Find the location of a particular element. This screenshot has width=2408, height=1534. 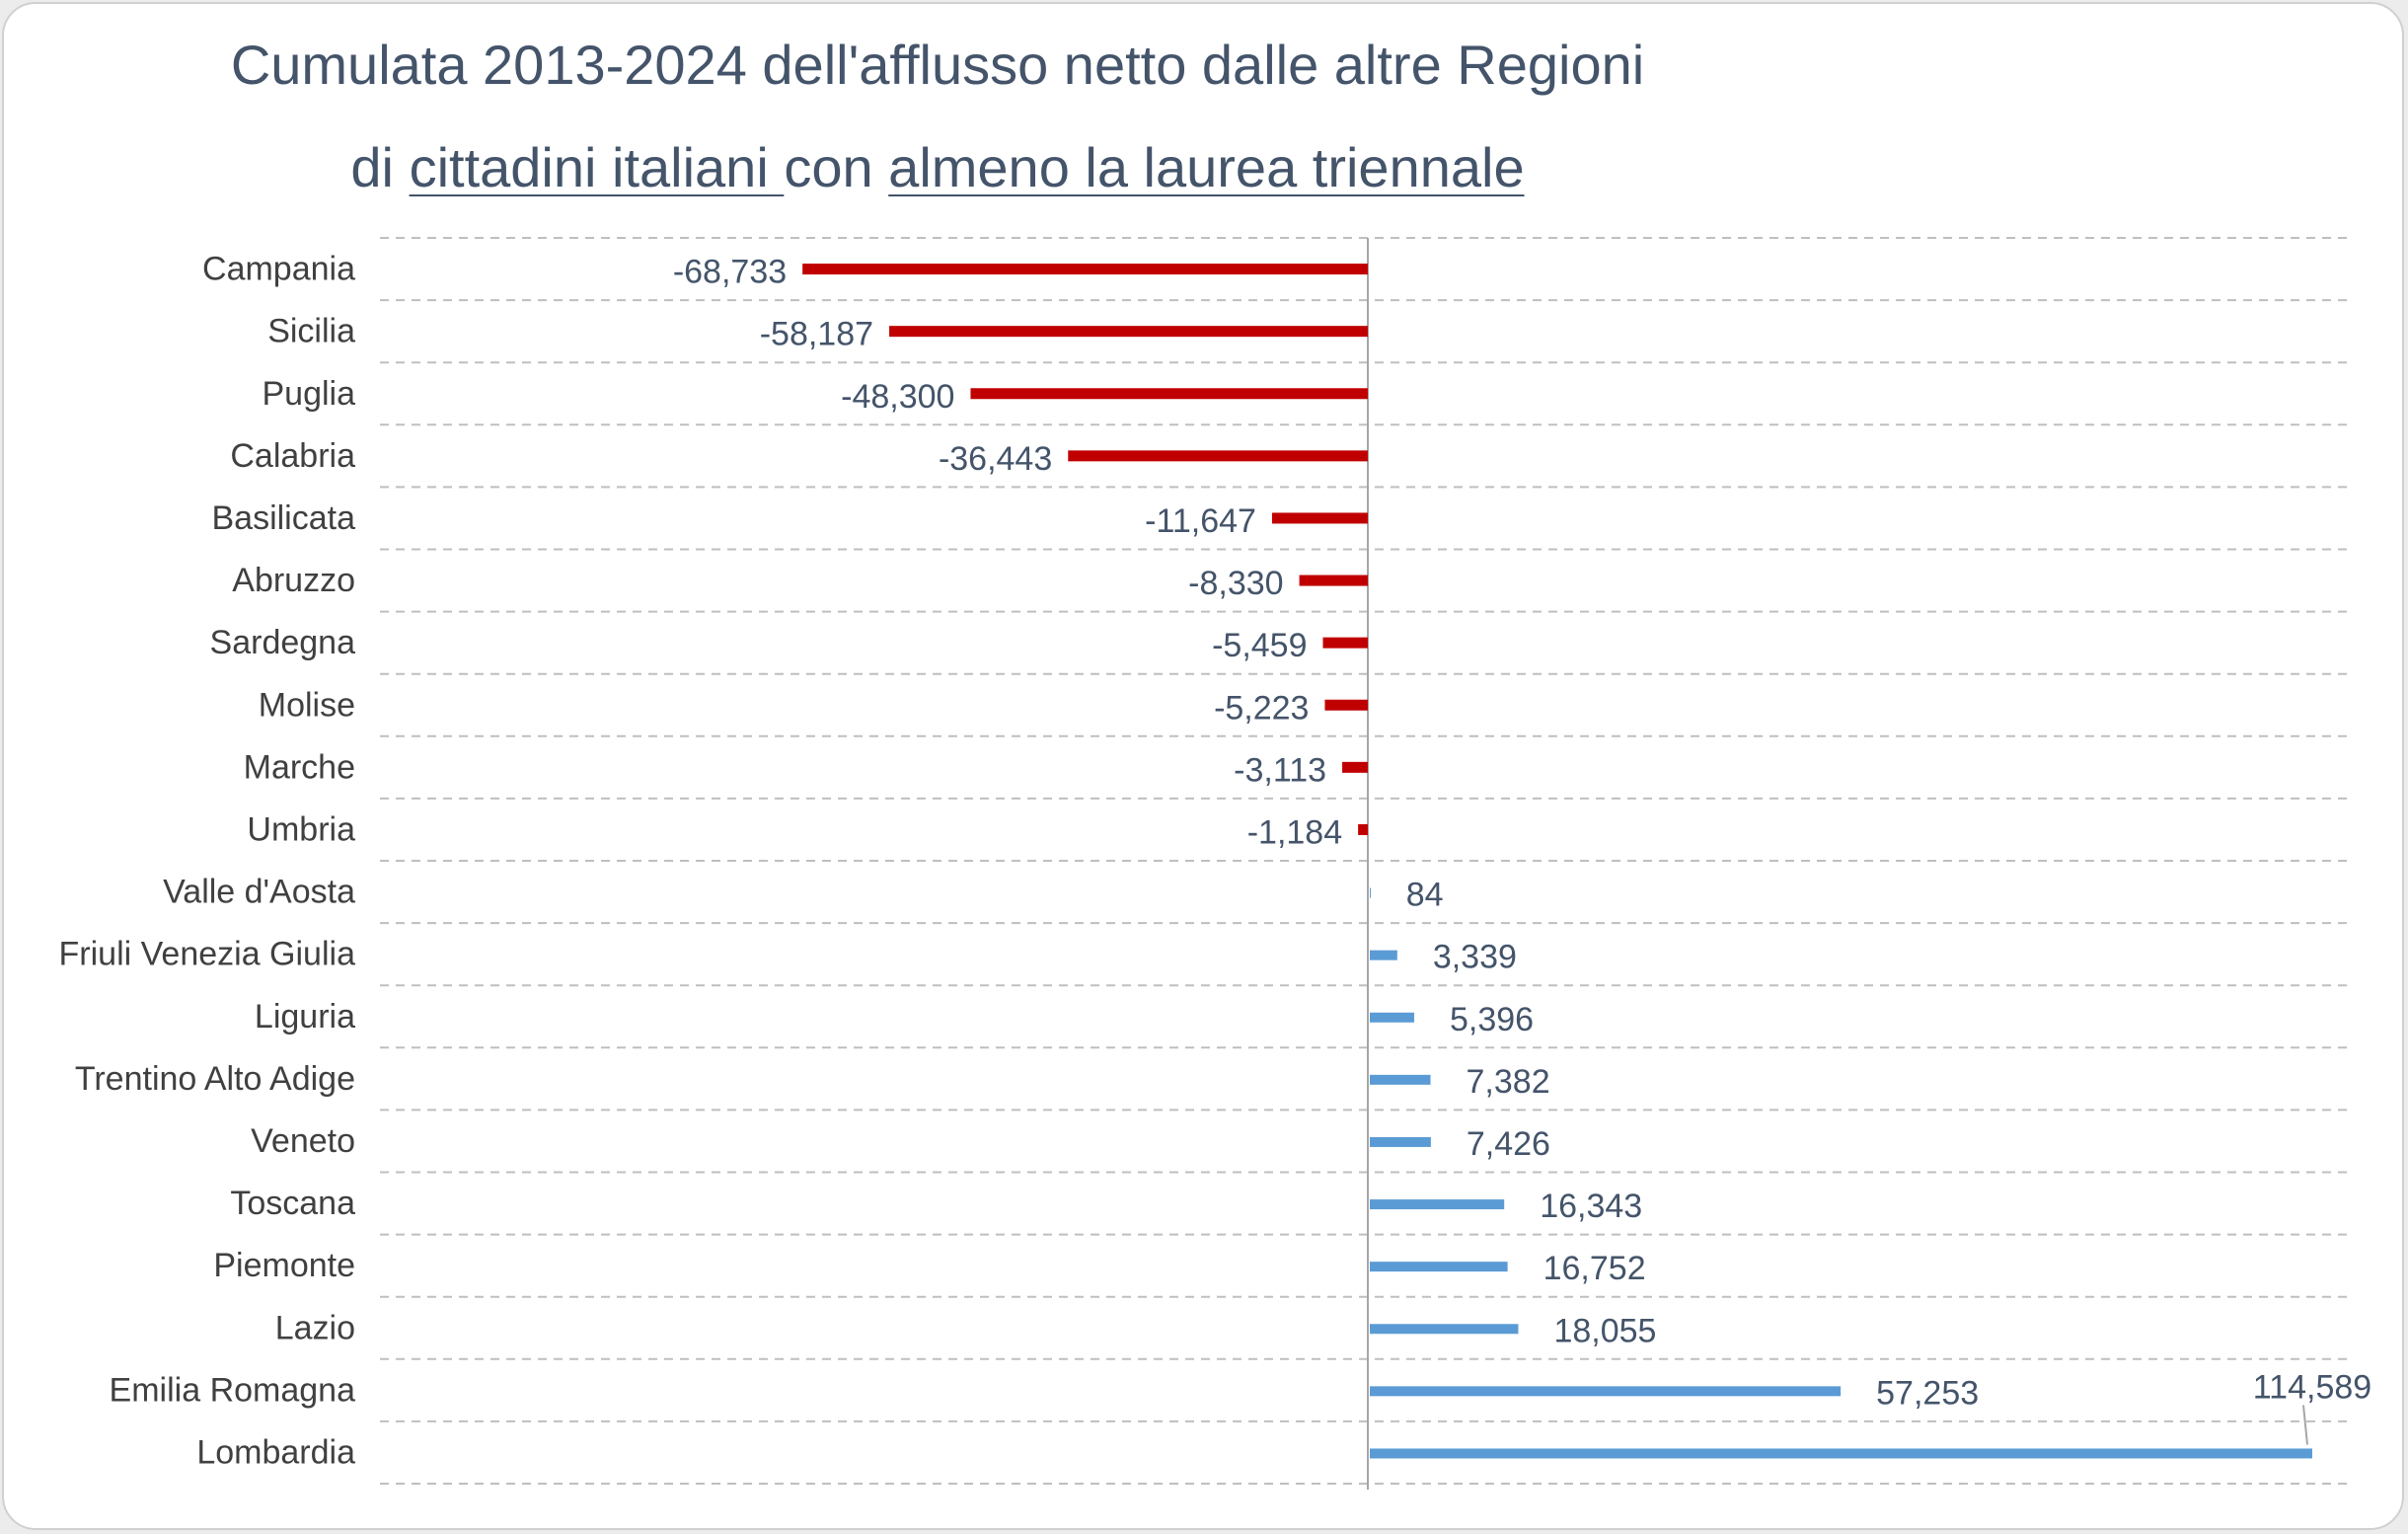

category-label: Lombardia is located at coordinates (276, 1452).